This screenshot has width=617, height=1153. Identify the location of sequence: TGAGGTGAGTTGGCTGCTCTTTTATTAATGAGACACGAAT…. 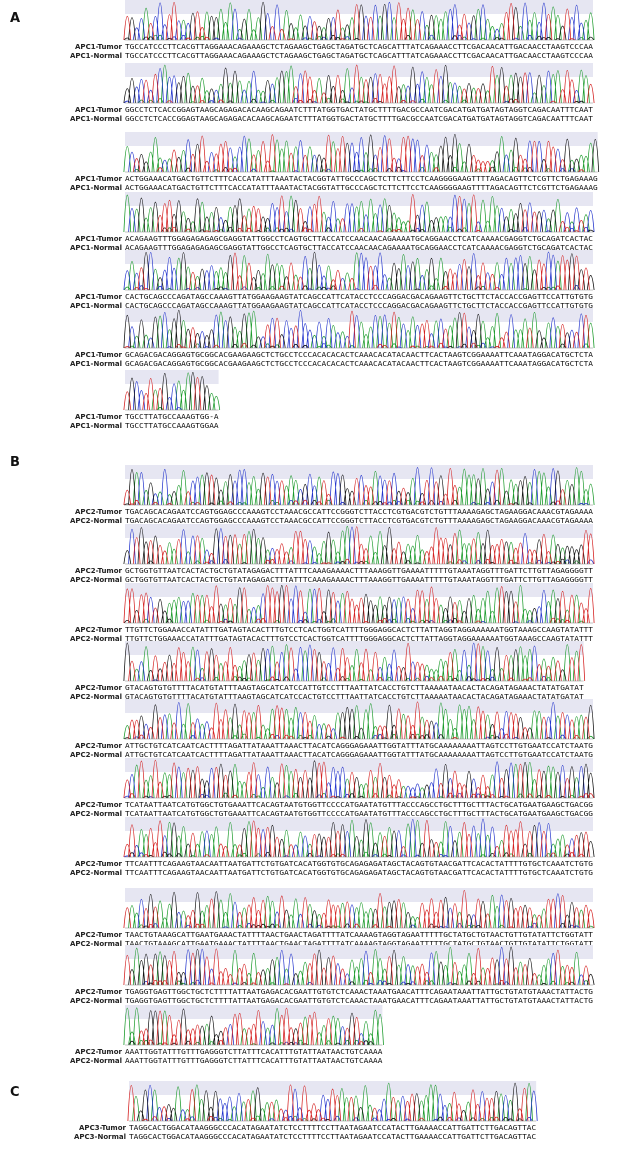
(359, 1000).